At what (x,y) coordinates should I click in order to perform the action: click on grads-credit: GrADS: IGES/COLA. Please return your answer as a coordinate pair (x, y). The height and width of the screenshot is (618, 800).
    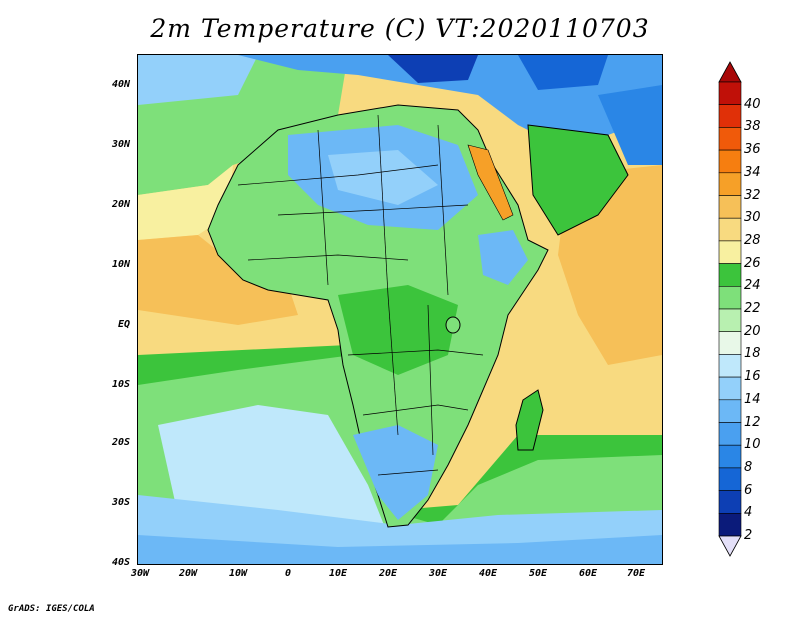
    Looking at the image, I should click on (51, 609).